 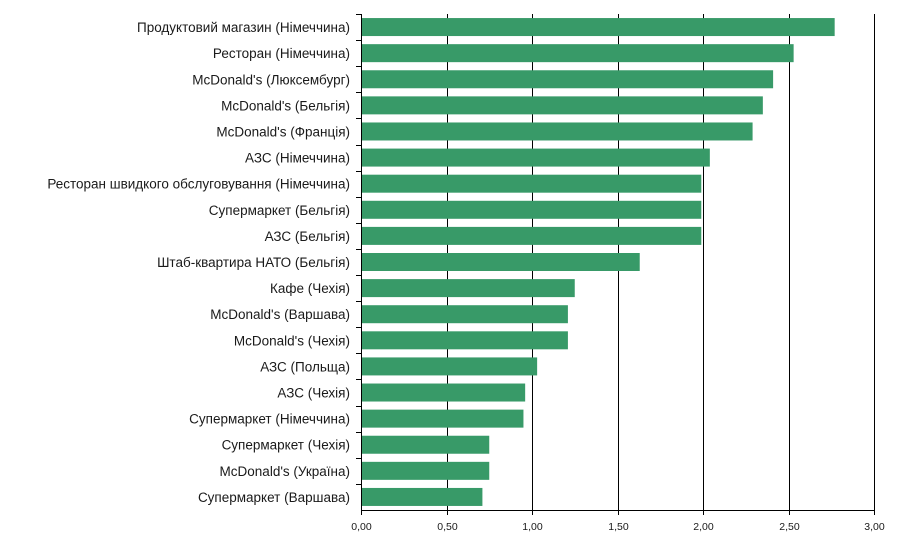 I want to click on category-label: АЗС (Польща), so click(x=305, y=366).